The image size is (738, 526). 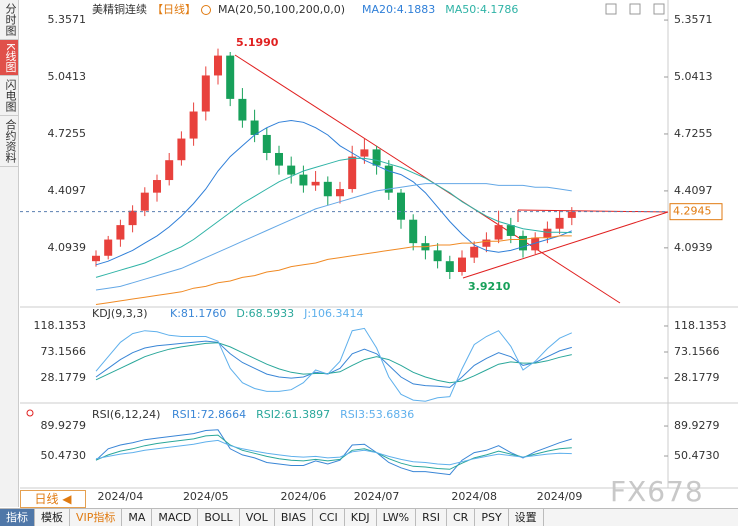 What do you see at coordinates (206, 10) in the screenshot?
I see `add-icon` at bounding box center [206, 10].